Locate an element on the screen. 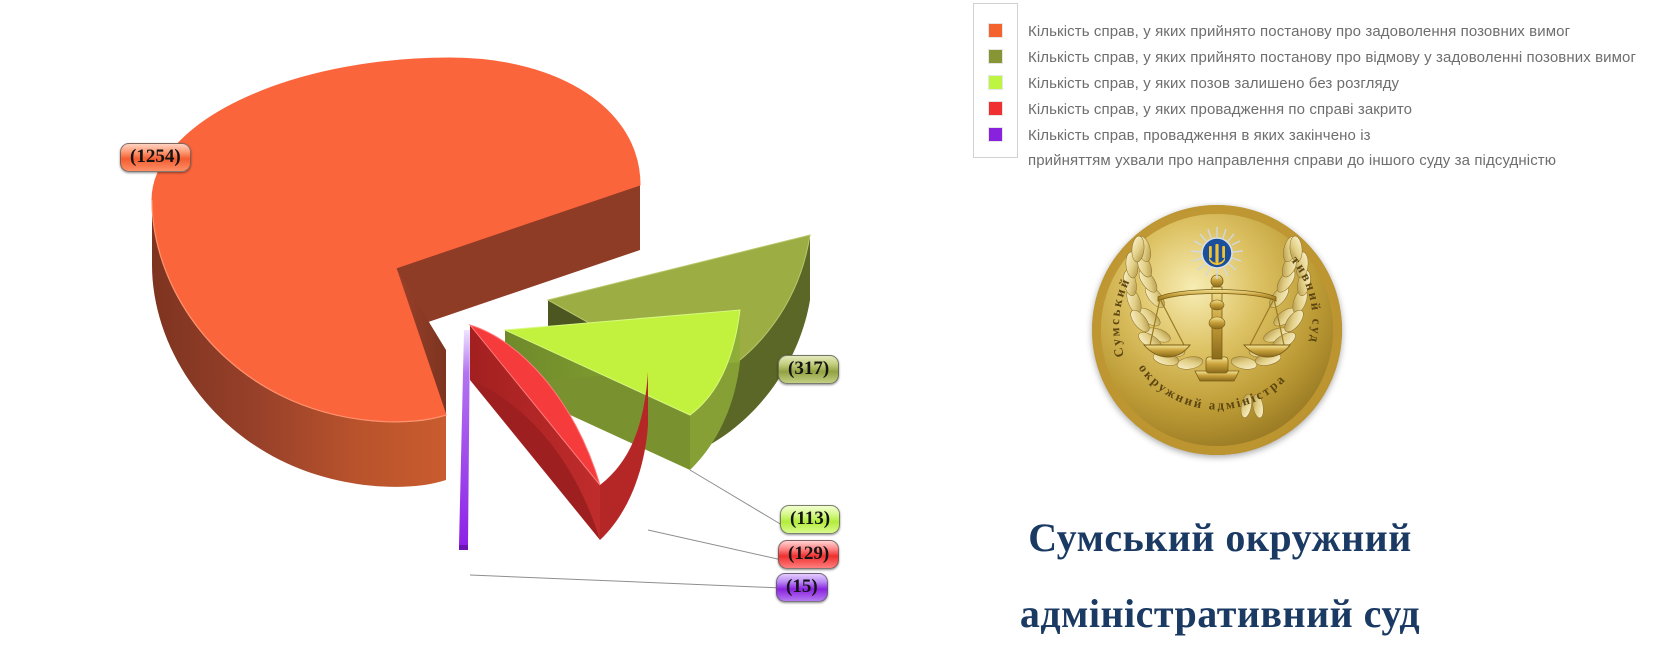 The width and height of the screenshot is (1673, 665). legend-swatch-yellow-green is located at coordinates (995, 82).